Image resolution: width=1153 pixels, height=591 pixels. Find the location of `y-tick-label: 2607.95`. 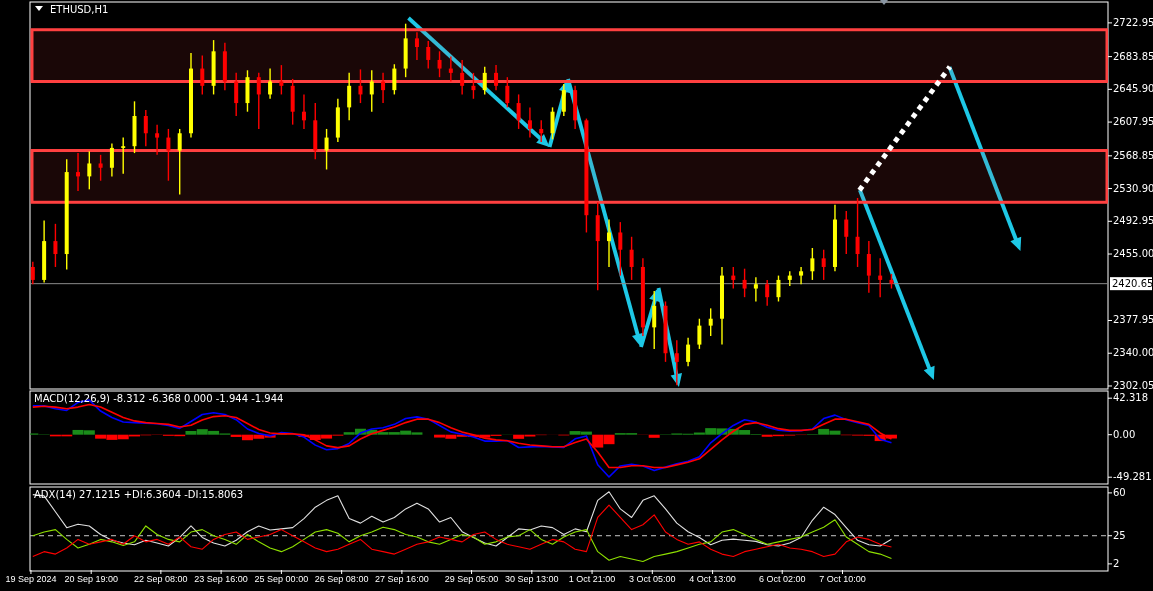

y-tick-label: 2607.95 is located at coordinates (1133, 122).